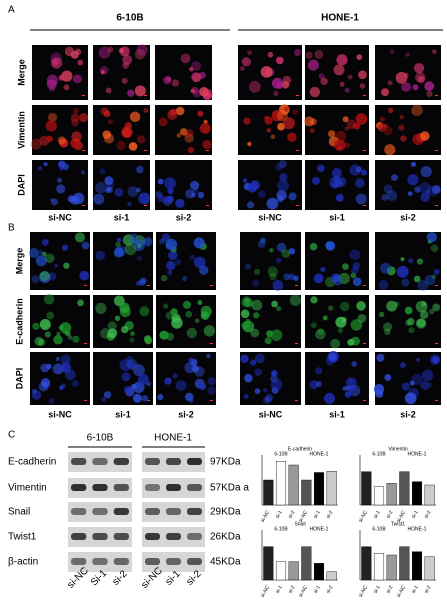 Image resolution: width=447 pixels, height=600 pixels. Describe the element at coordinates (281, 529) in the screenshot. I see `chart-group: 6-10B` at that location.